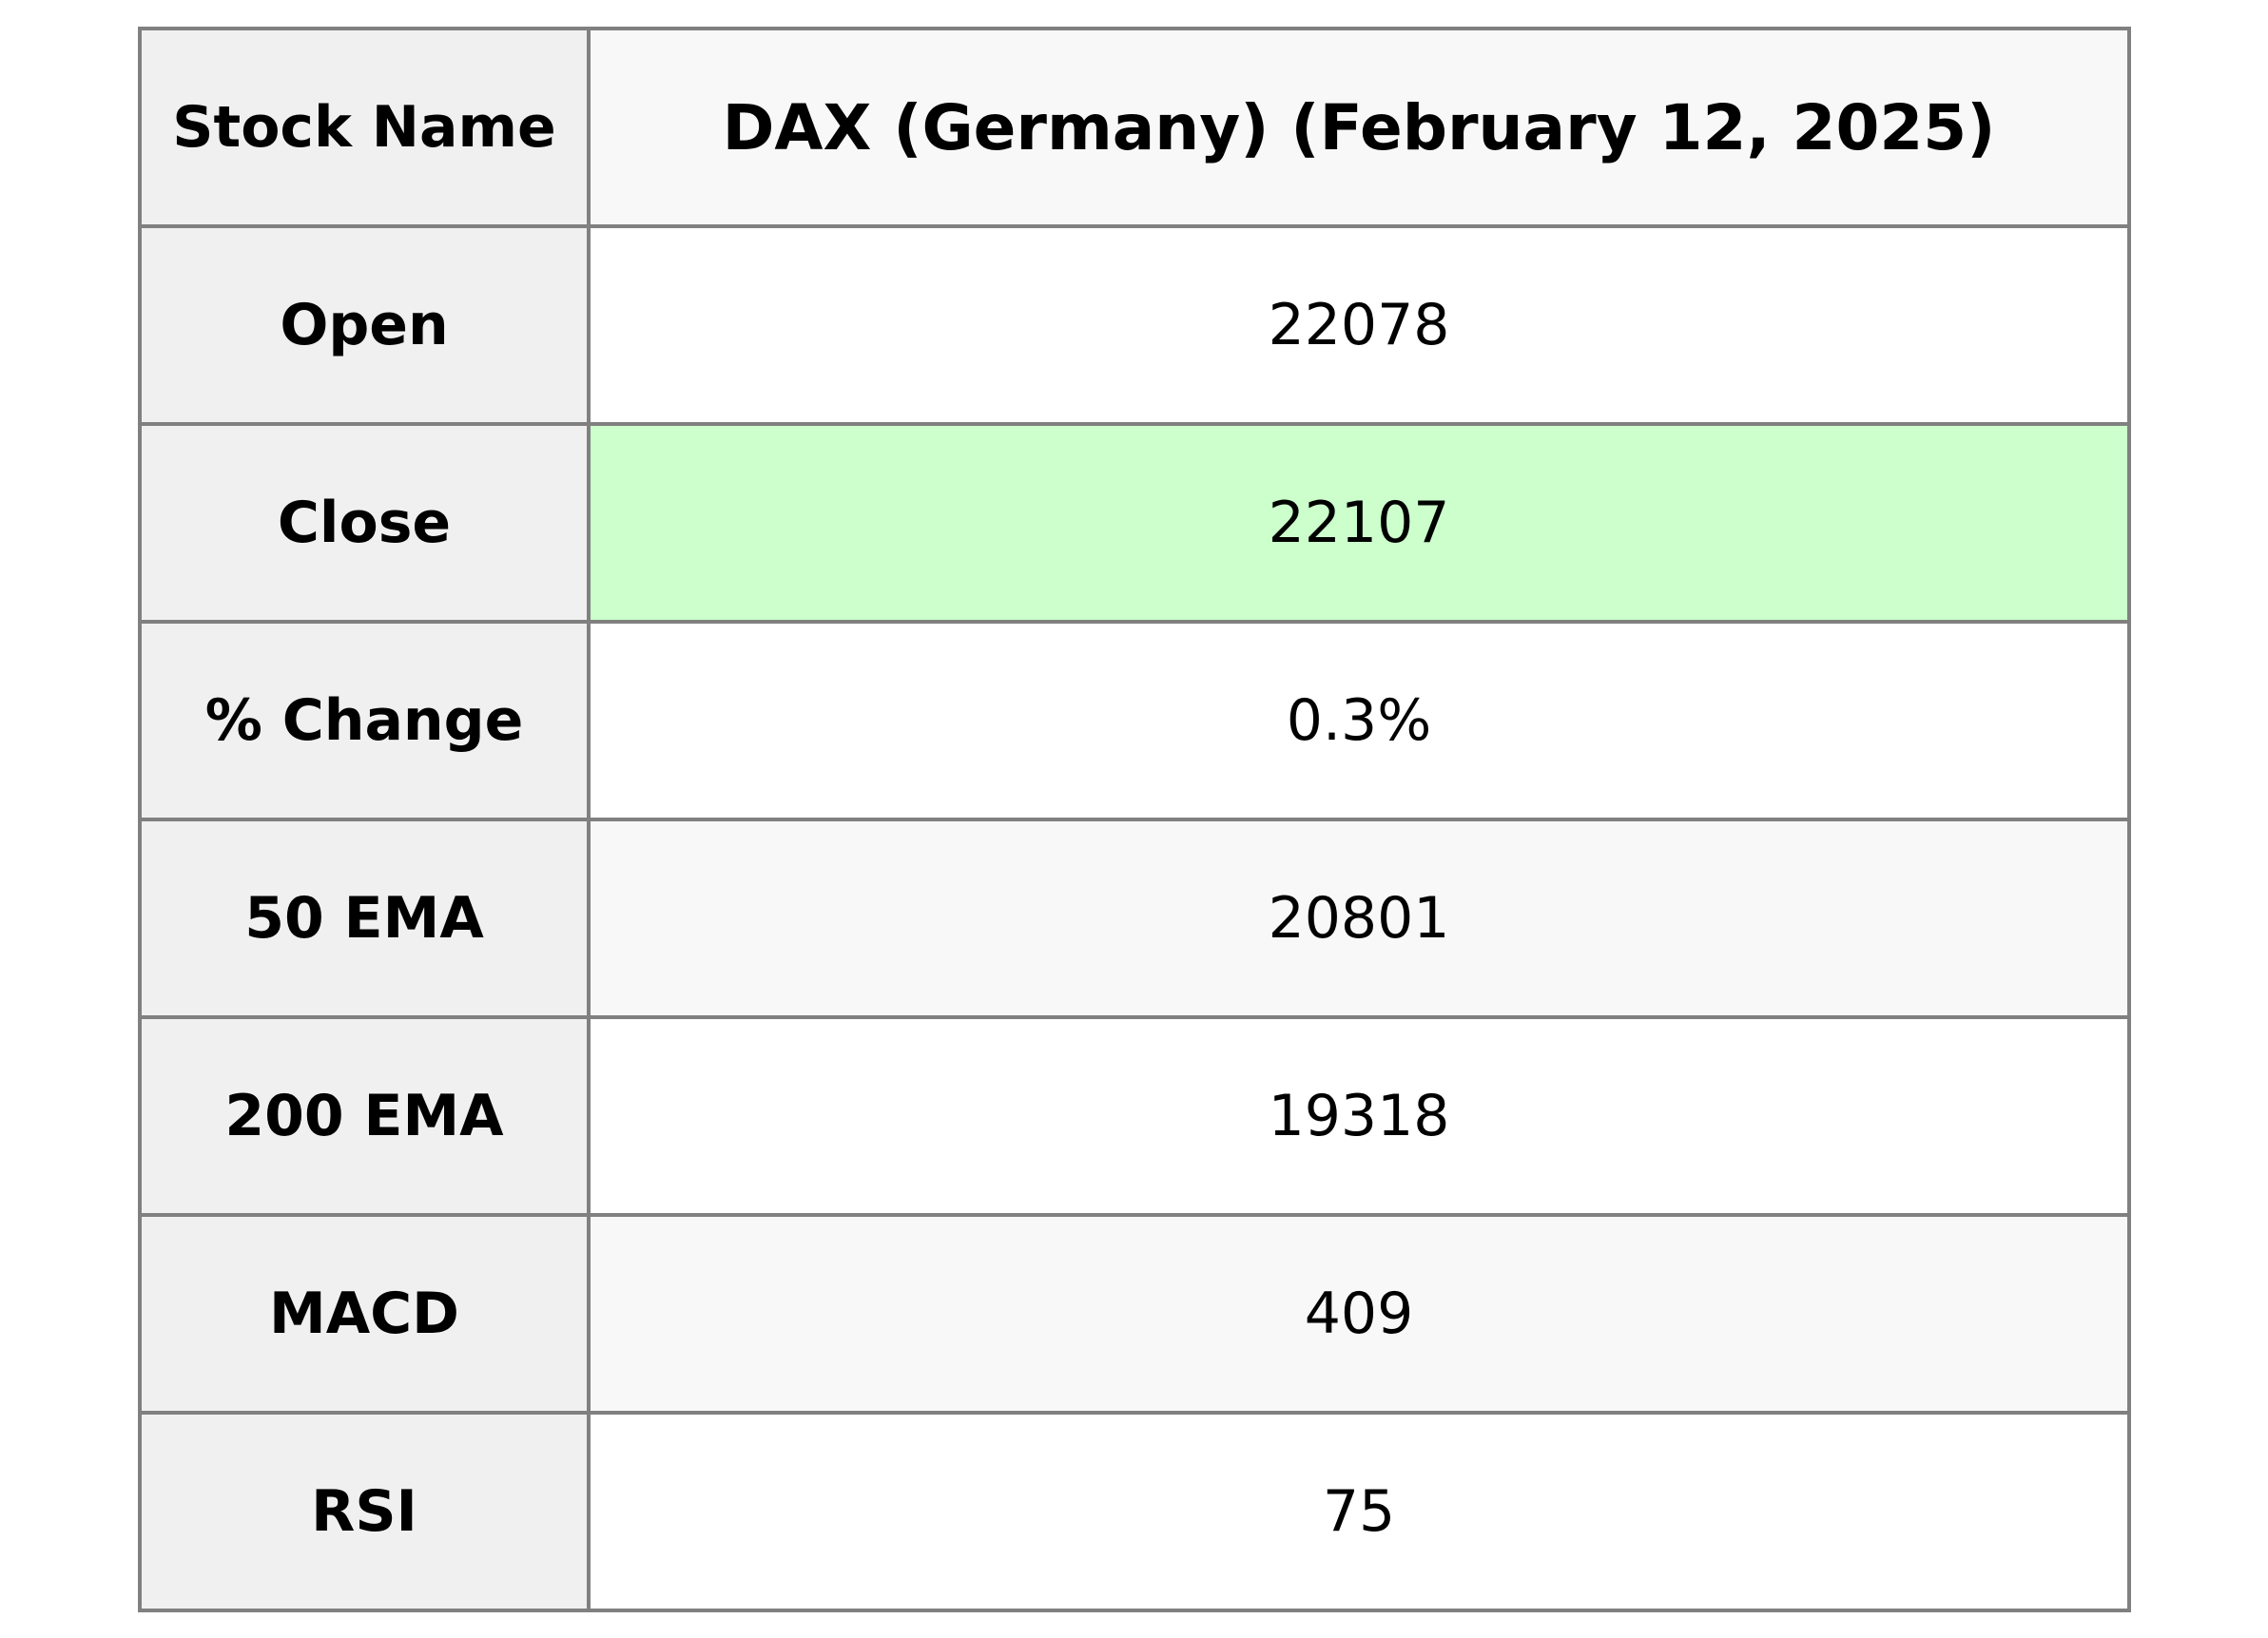  What do you see at coordinates (364, 1116) in the screenshot?
I see `ema-200-label: 200 EMA` at bounding box center [364, 1116].